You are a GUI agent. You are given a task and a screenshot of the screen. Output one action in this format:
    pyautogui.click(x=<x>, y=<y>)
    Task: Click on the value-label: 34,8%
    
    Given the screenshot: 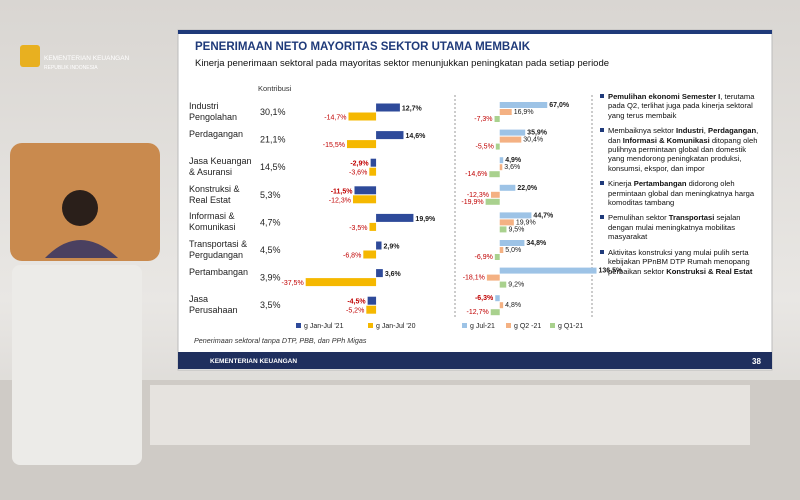 What is the action you would take?
    pyautogui.click(x=536, y=243)
    